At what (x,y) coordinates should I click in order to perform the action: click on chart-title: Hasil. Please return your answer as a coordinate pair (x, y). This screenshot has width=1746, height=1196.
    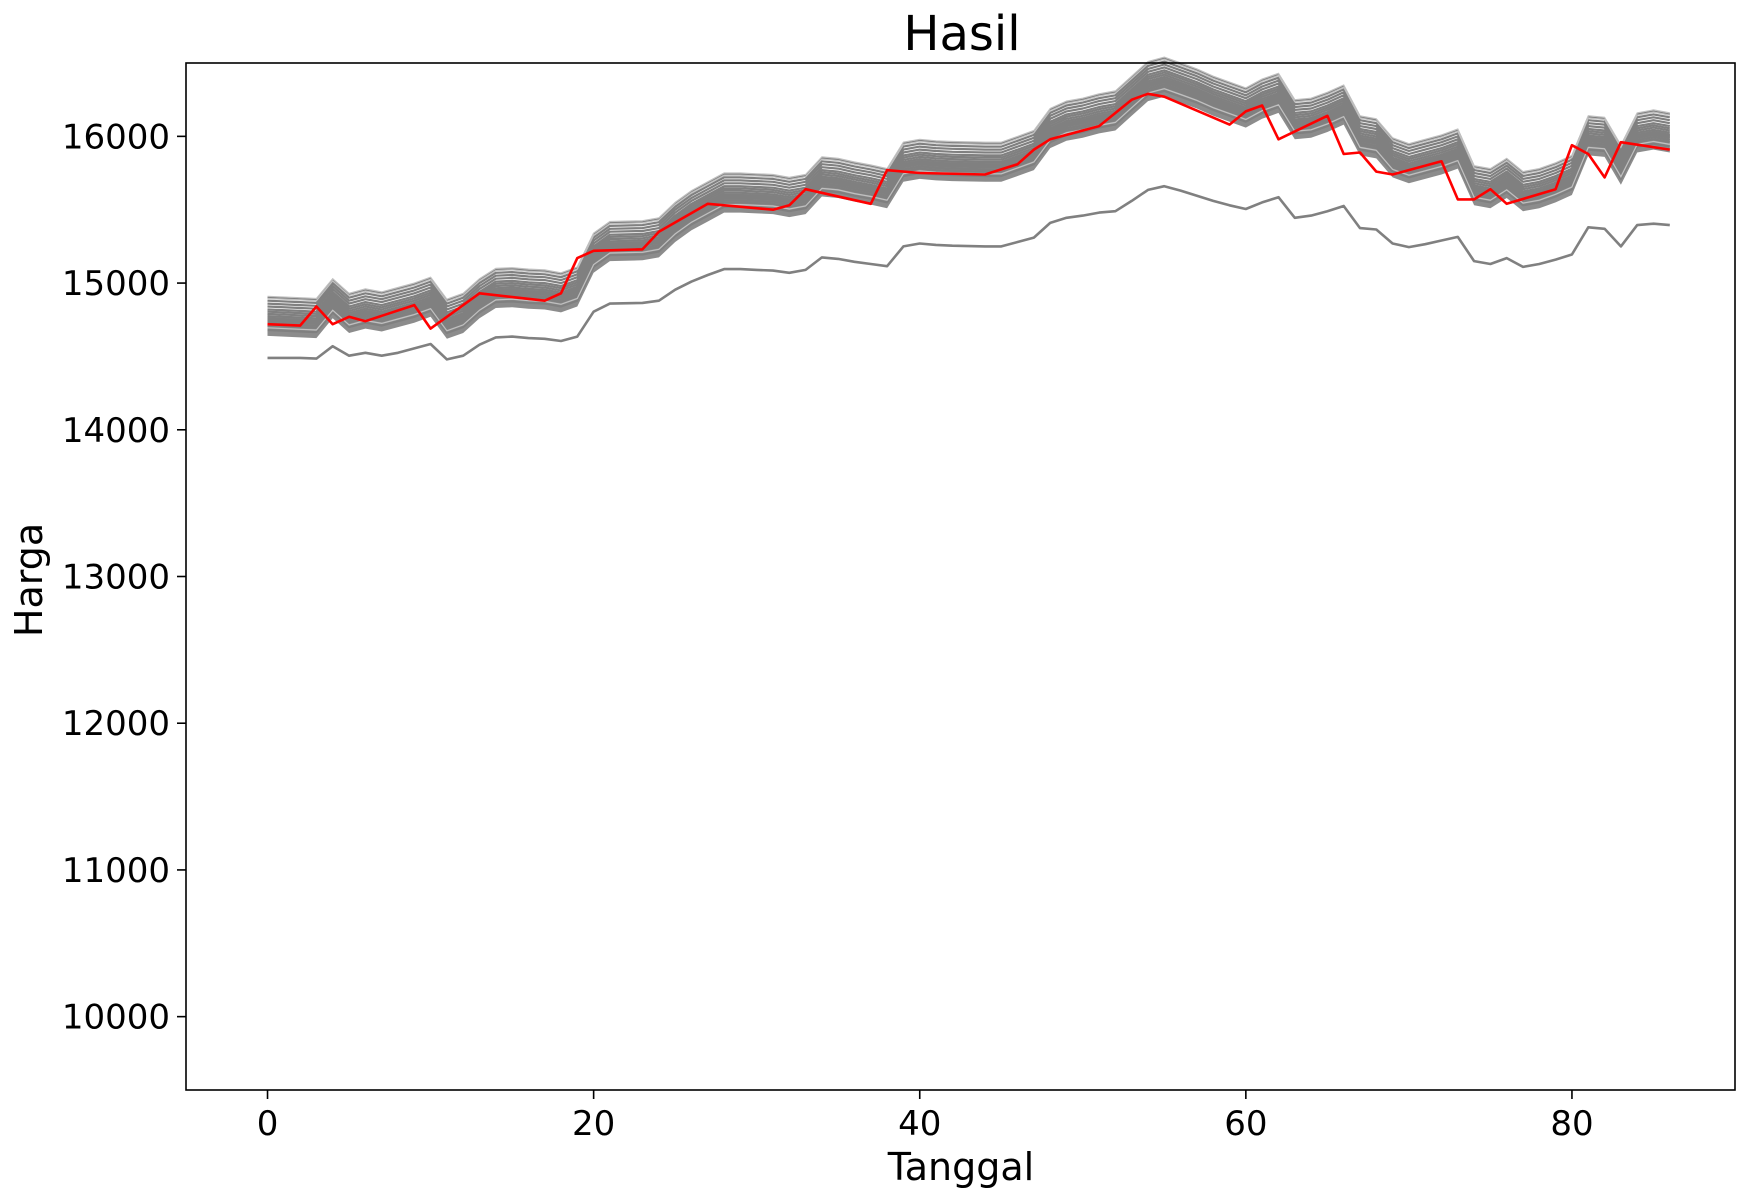
    Looking at the image, I should click on (961, 34).